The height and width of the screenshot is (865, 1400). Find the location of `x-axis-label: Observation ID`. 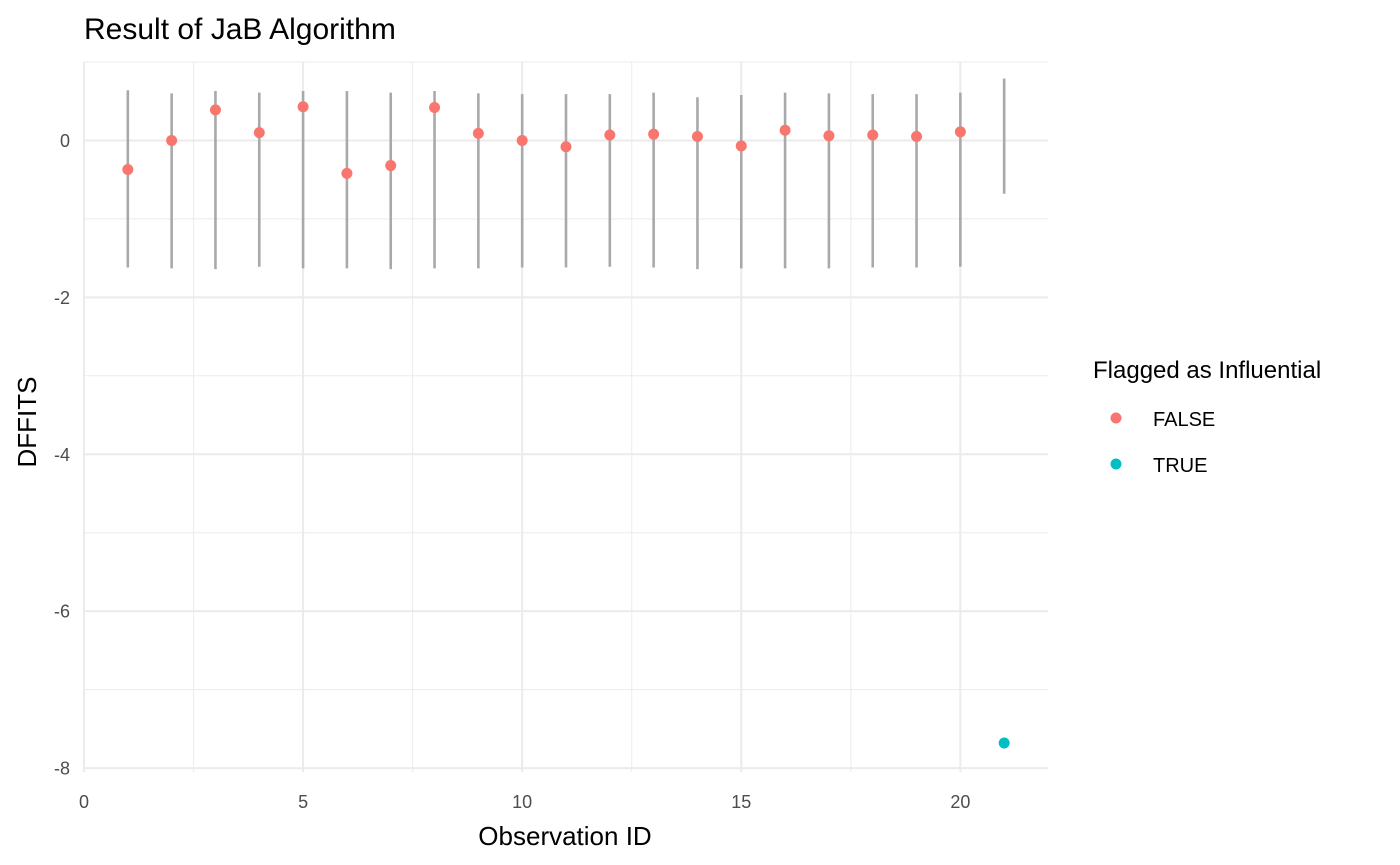

x-axis-label: Observation ID is located at coordinates (564, 836).